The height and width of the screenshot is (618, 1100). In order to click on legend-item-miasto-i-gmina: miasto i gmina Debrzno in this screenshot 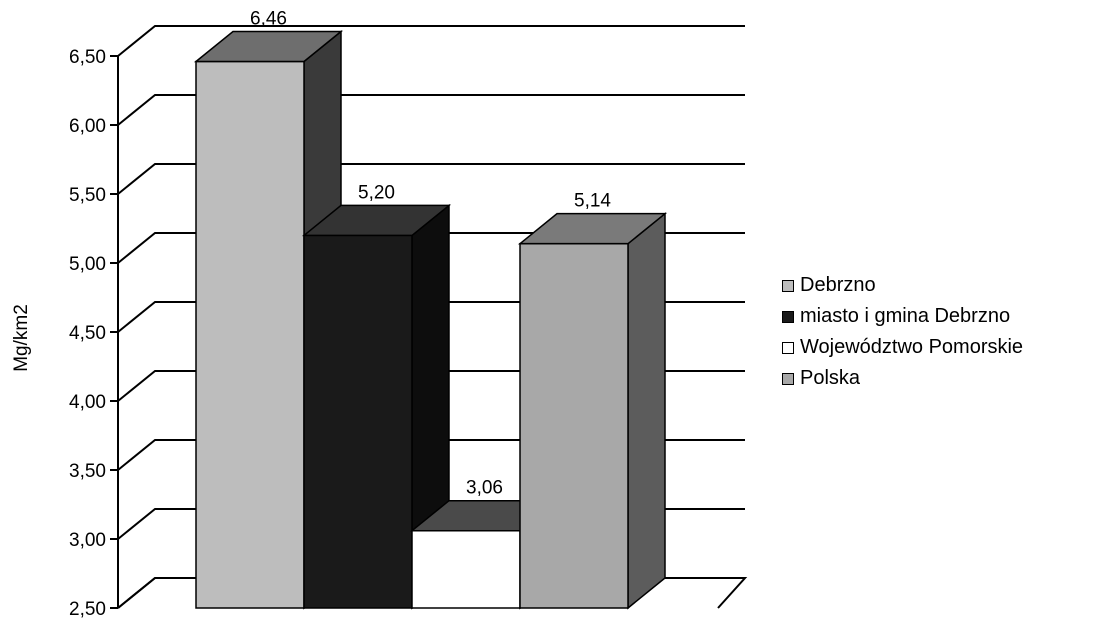, I will do `click(902, 316)`.